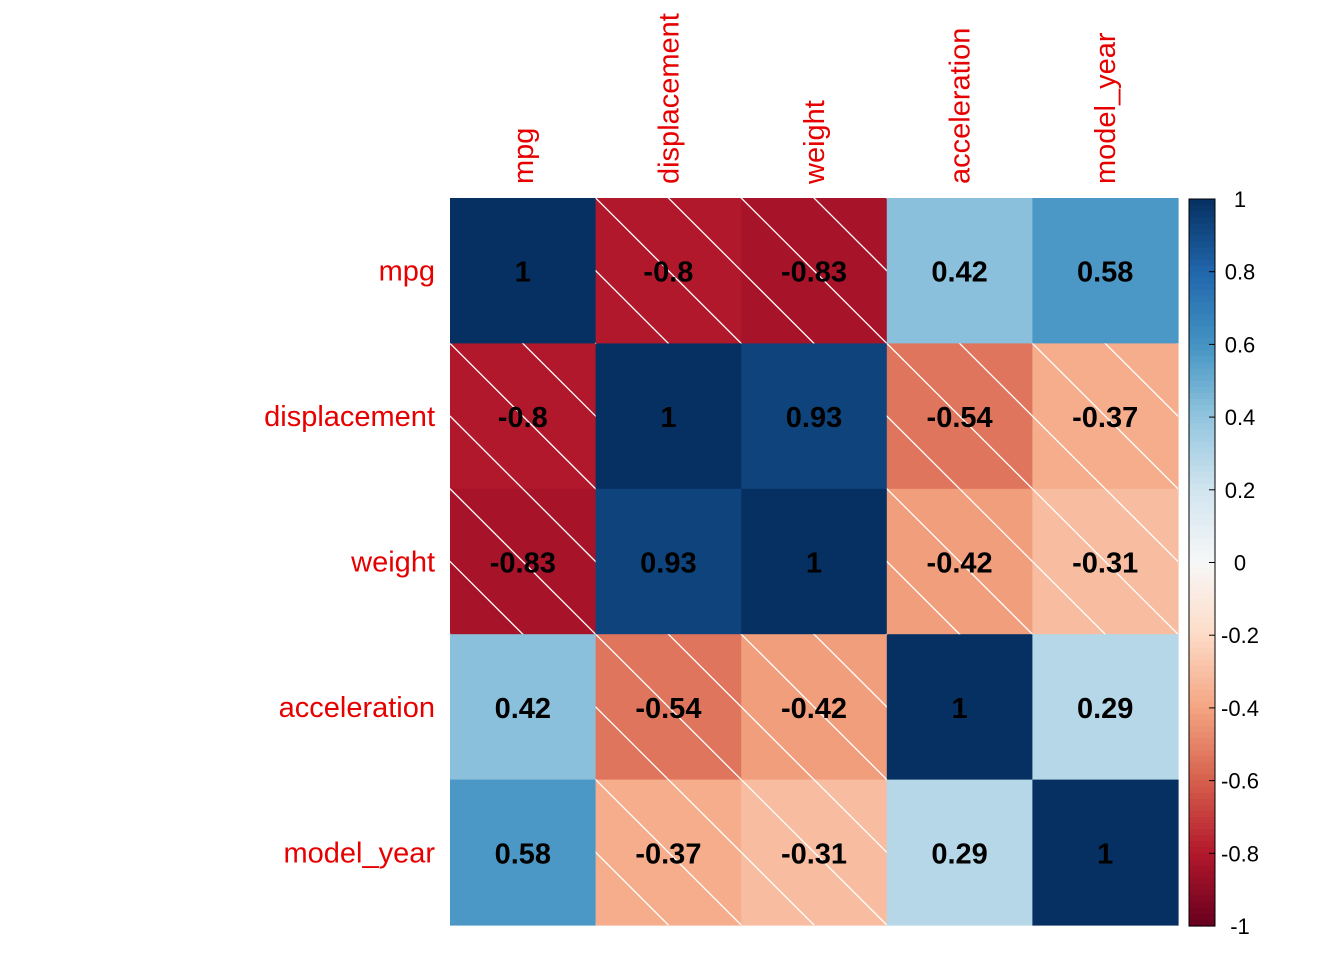 This screenshot has width=1344, height=960. I want to click on cell-displacement-weight, so click(814, 416).